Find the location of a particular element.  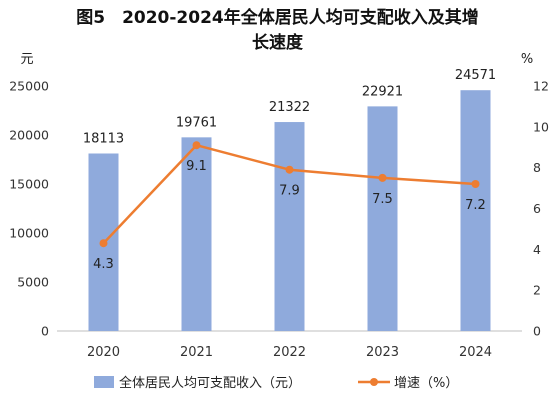

right-tick-label: 2 is located at coordinates (537, 290).